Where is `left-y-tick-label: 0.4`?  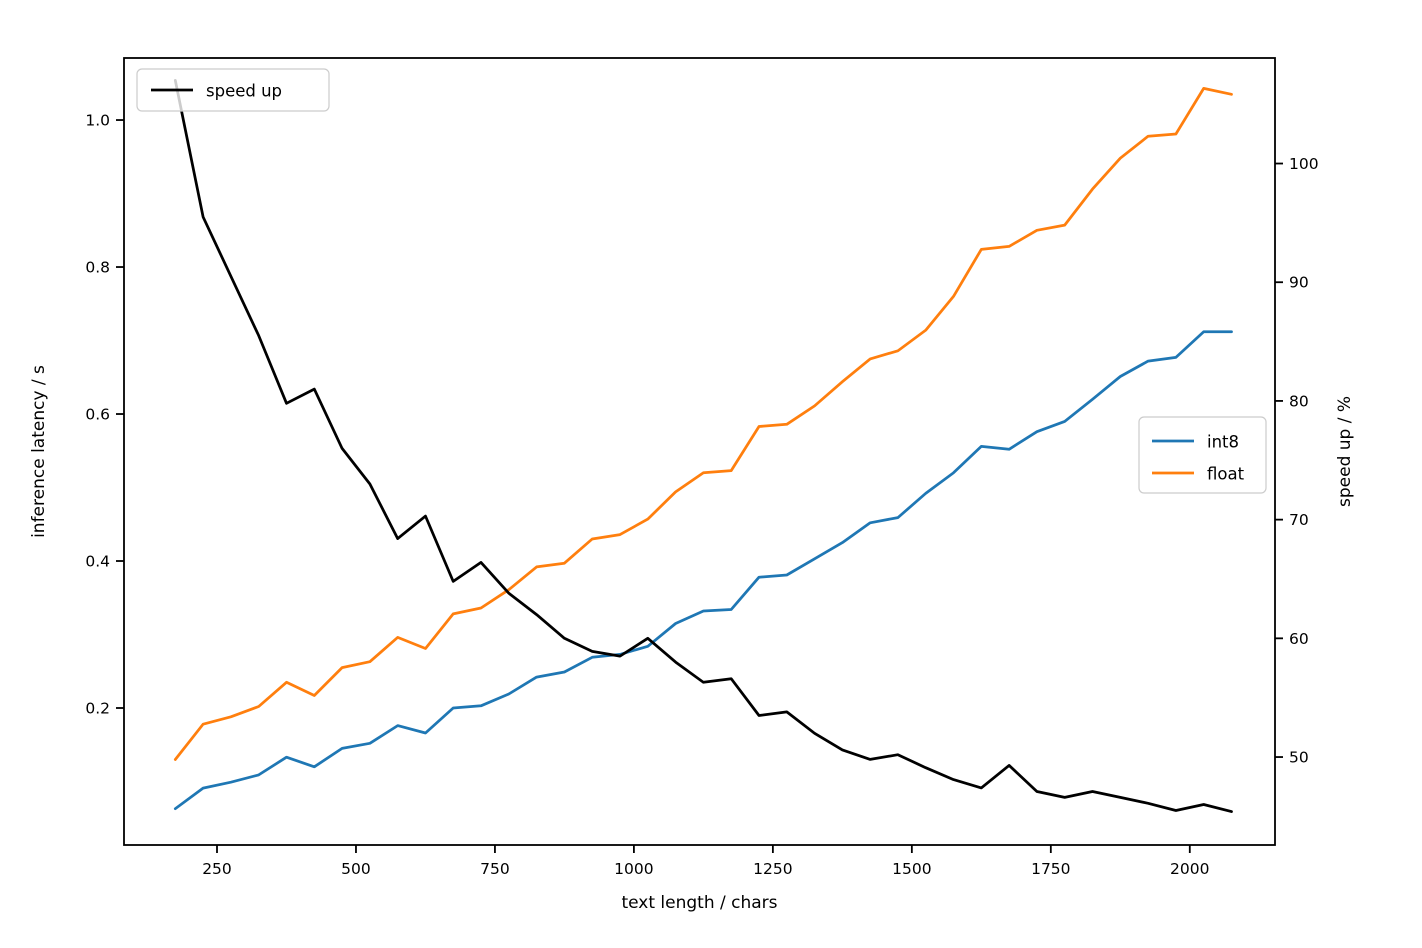 left-y-tick-label: 0.4 is located at coordinates (97, 562).